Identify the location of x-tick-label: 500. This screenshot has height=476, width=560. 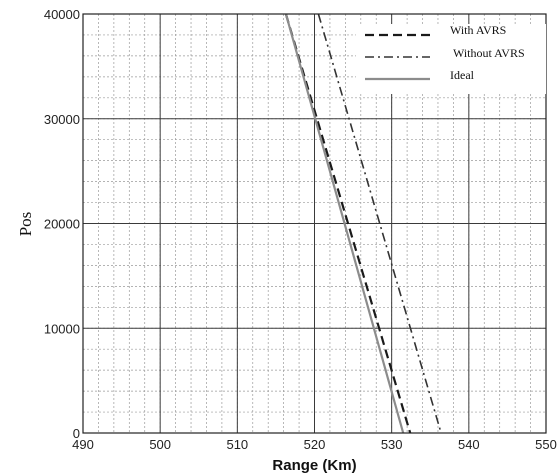
(160, 444).